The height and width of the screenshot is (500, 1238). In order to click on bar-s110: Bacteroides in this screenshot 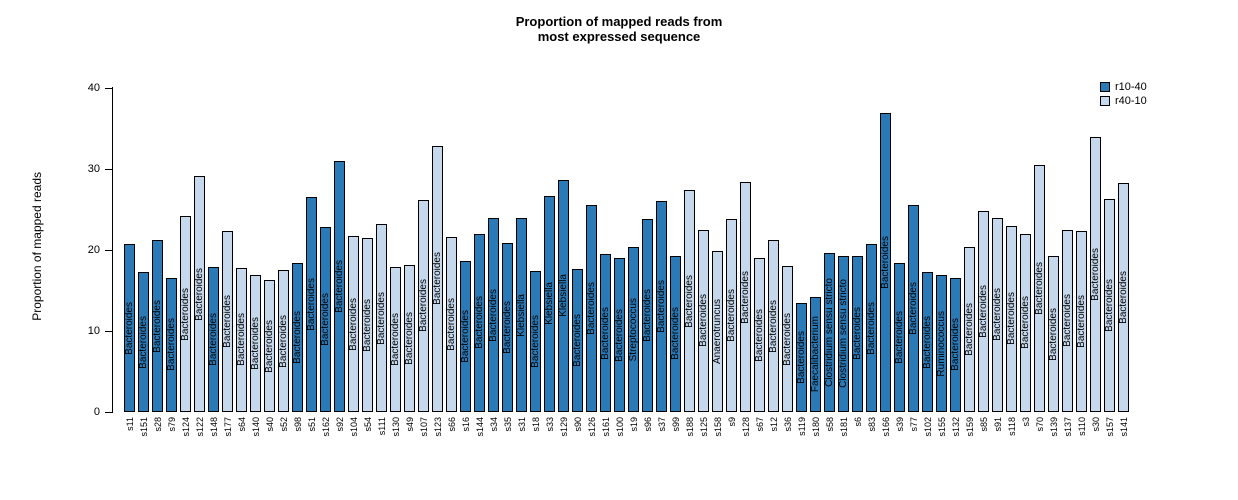, I will do `click(1081, 321)`.